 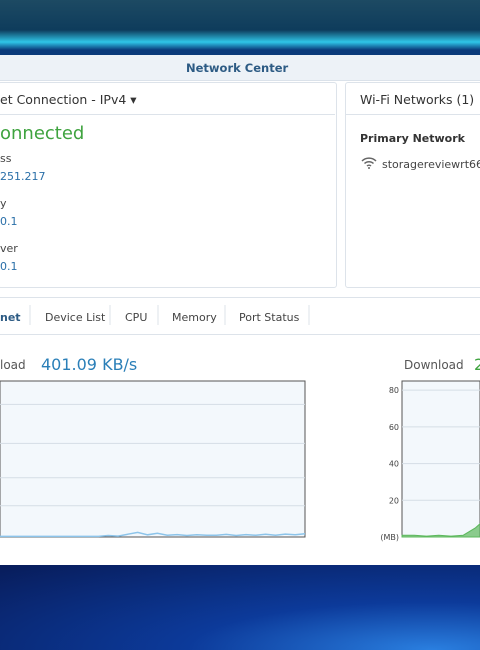 What do you see at coordinates (240, 607) in the screenshot?
I see `desktop-bottom` at bounding box center [240, 607].